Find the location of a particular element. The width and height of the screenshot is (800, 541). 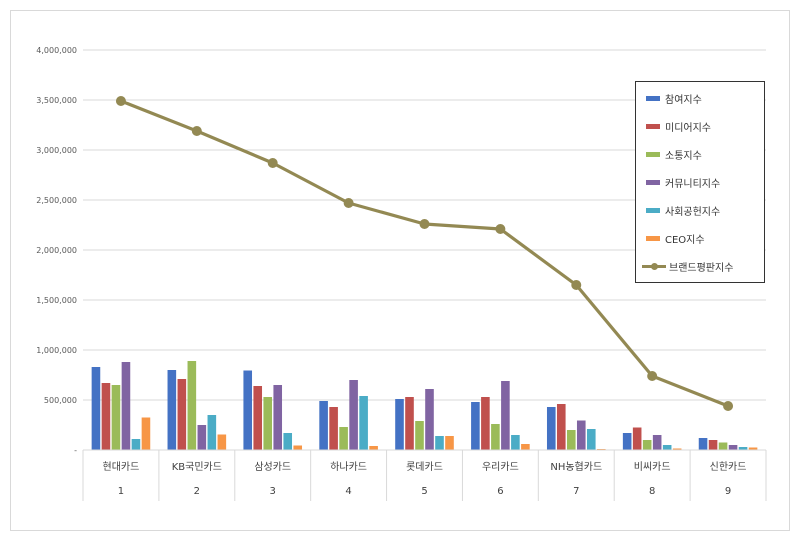

category-index-label: 2 is located at coordinates (197, 491).